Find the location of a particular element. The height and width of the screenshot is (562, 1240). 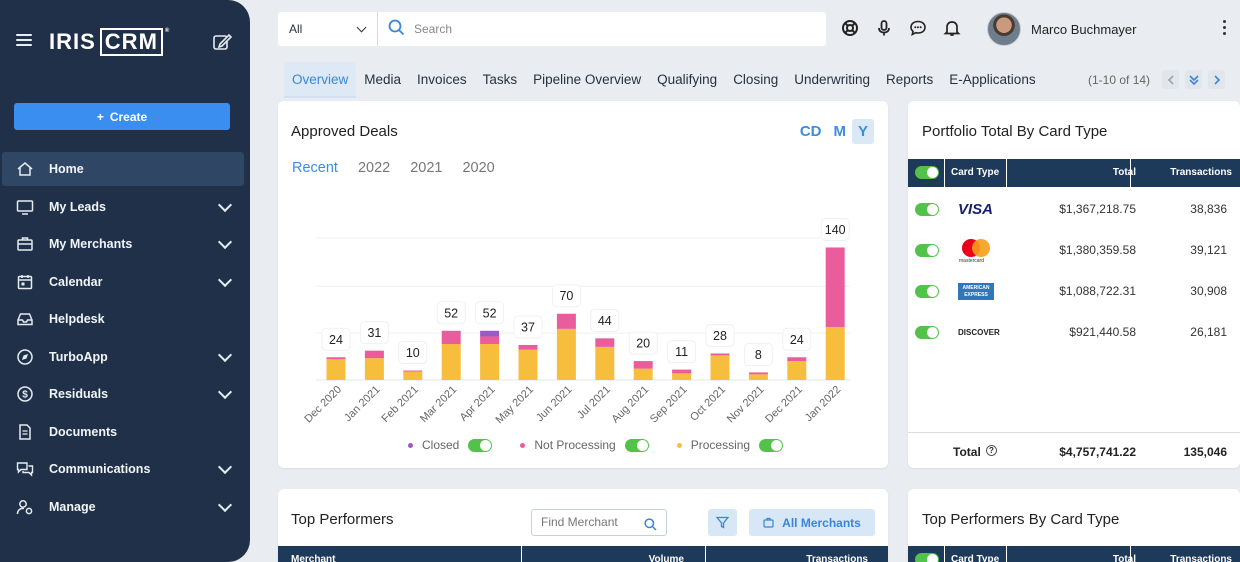

microphone-icon is located at coordinates (884, 28).